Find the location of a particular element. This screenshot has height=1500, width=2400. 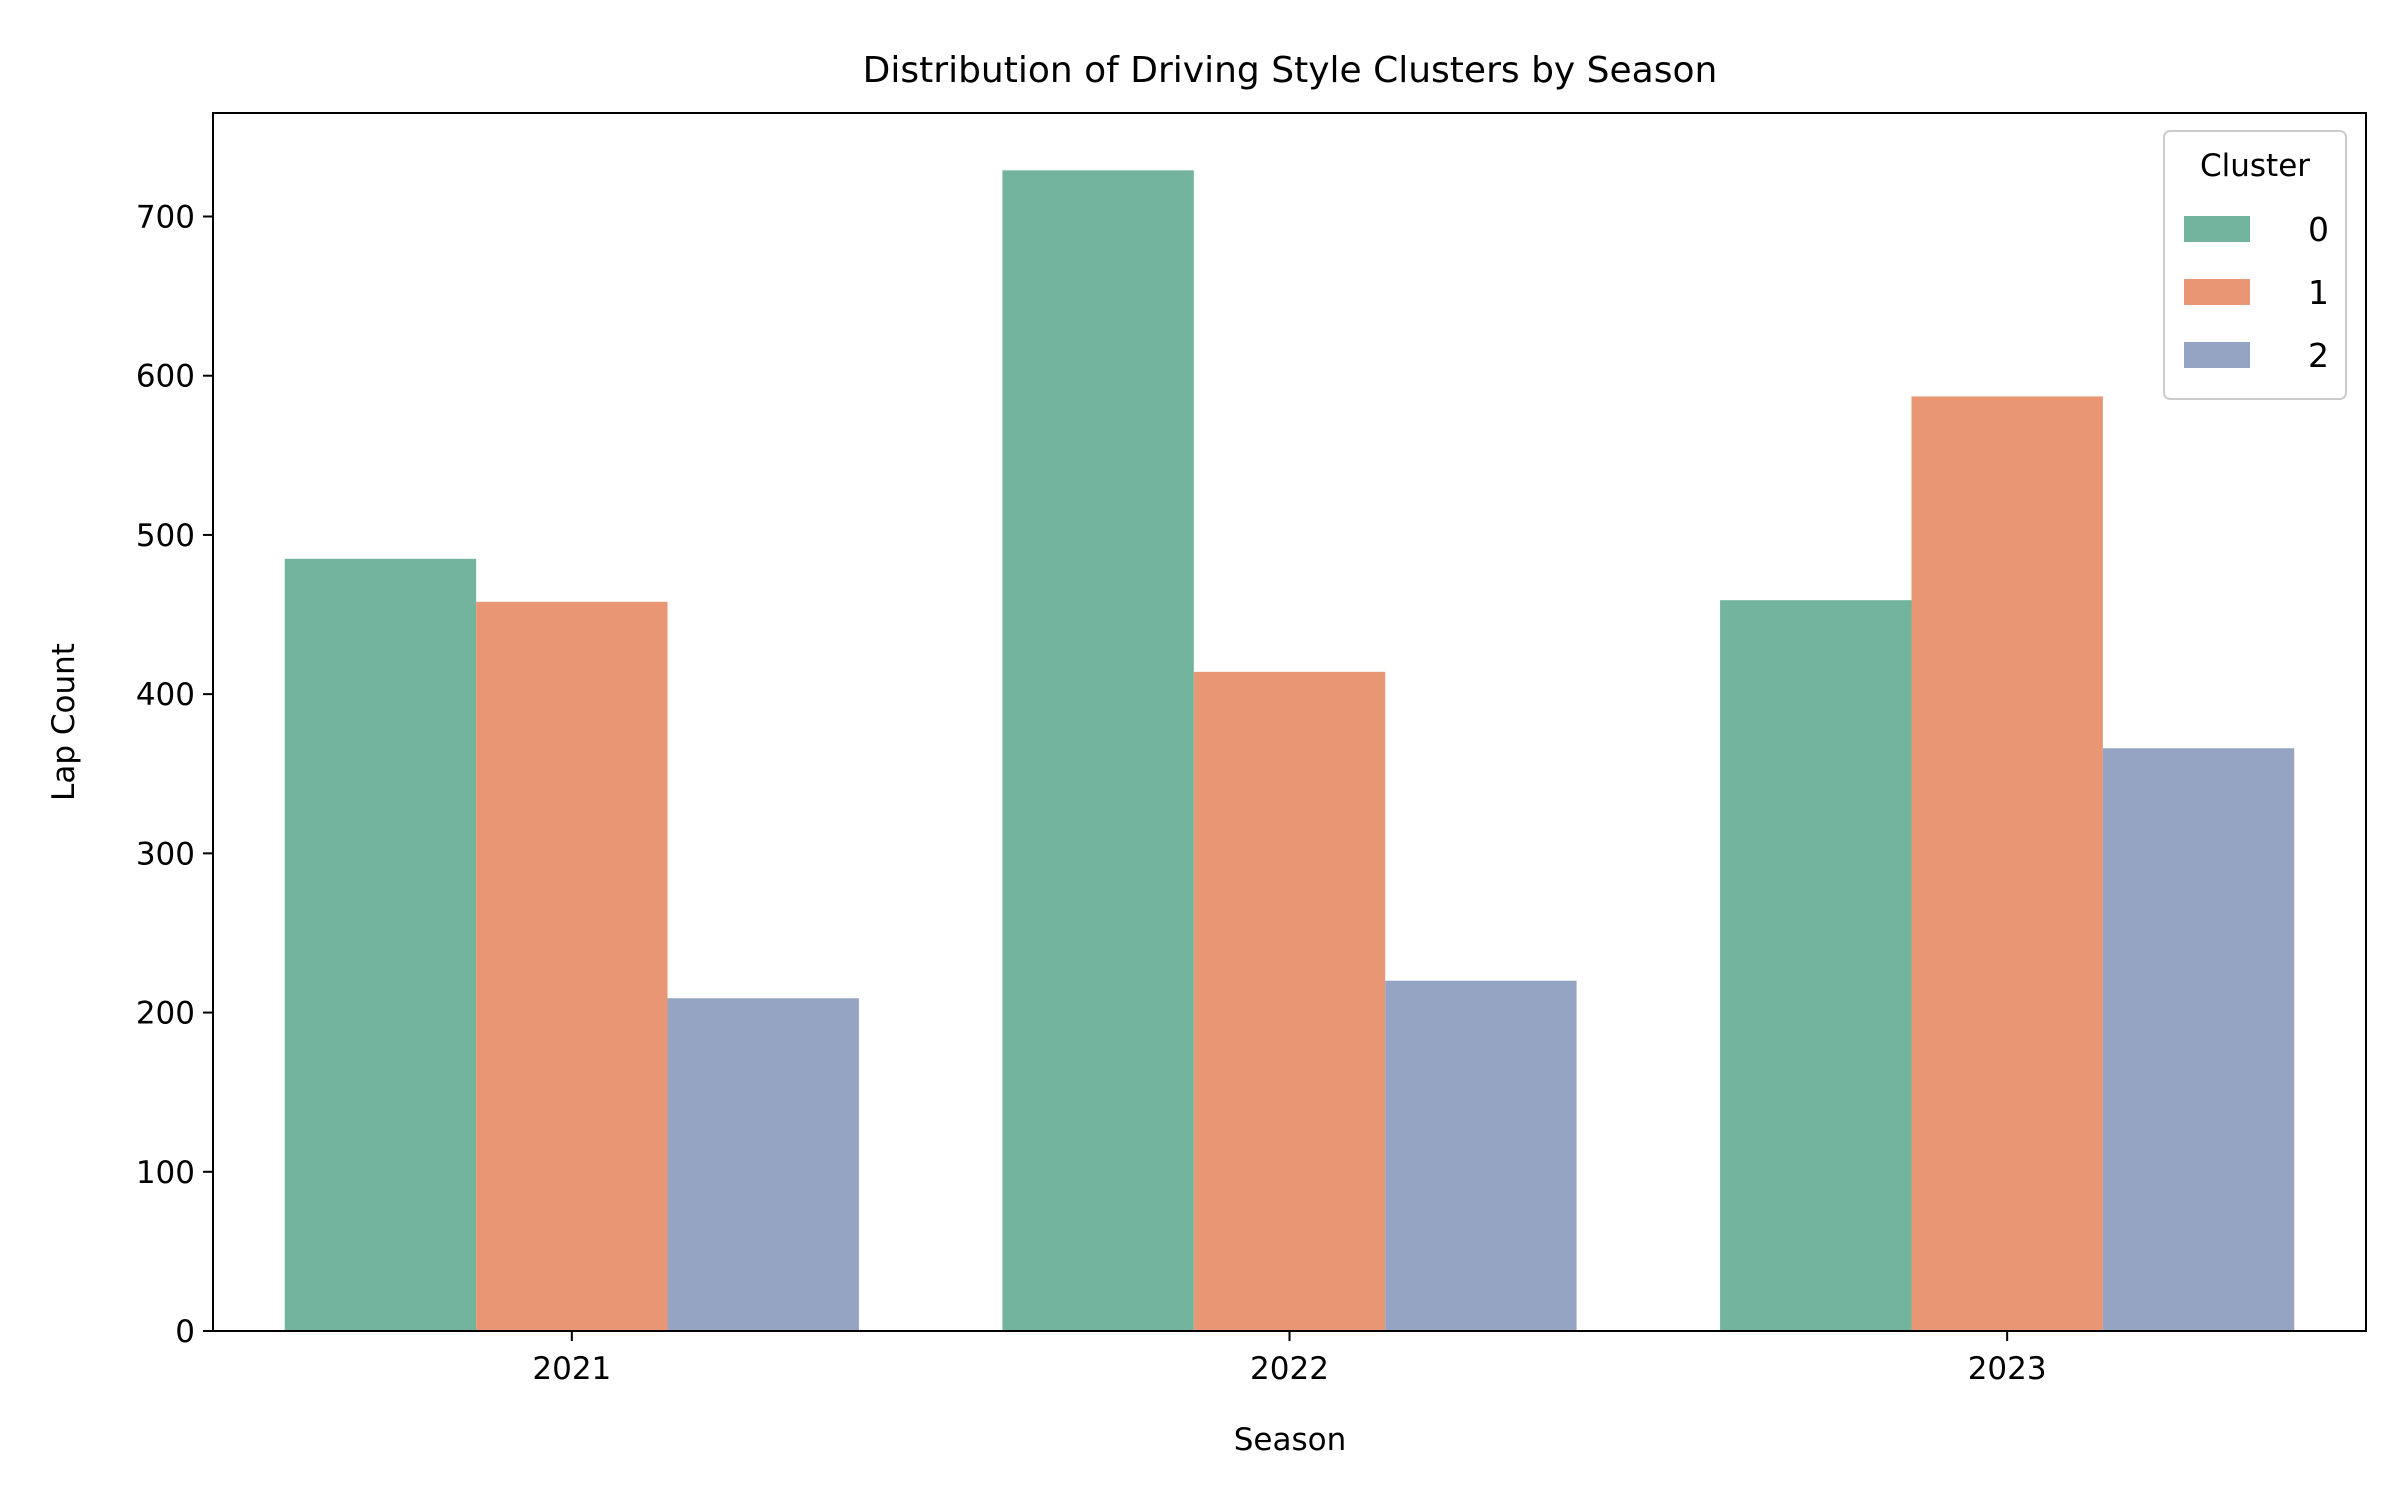

legend-box is located at coordinates (2255, 265).